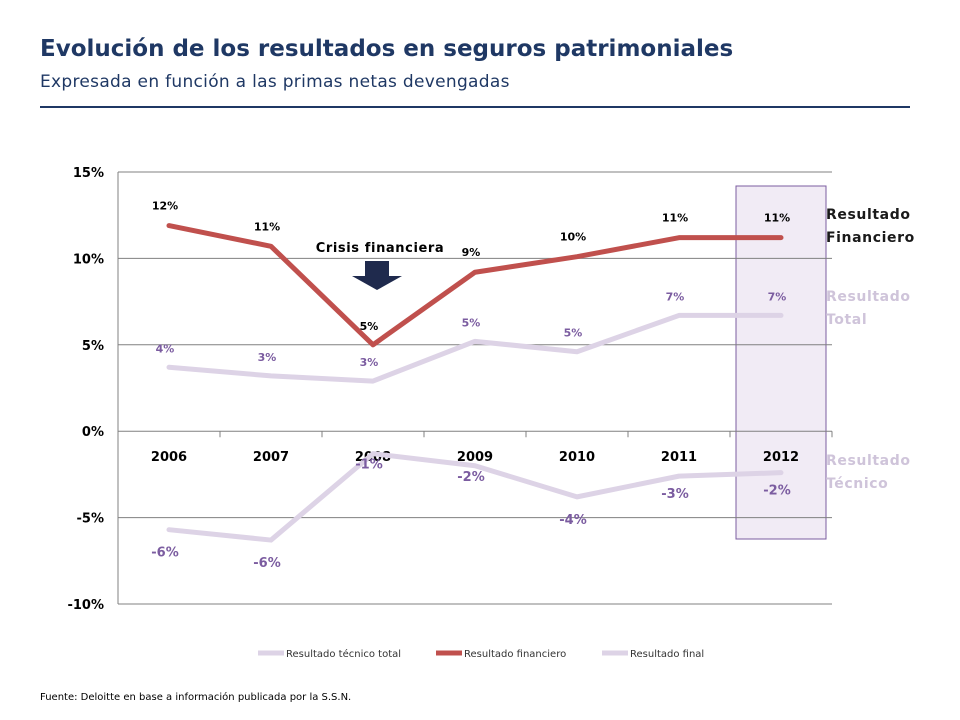 The height and width of the screenshot is (720, 960). Describe the element at coordinates (777, 296) in the screenshot. I see `data-label-2-2012: 7%` at that location.